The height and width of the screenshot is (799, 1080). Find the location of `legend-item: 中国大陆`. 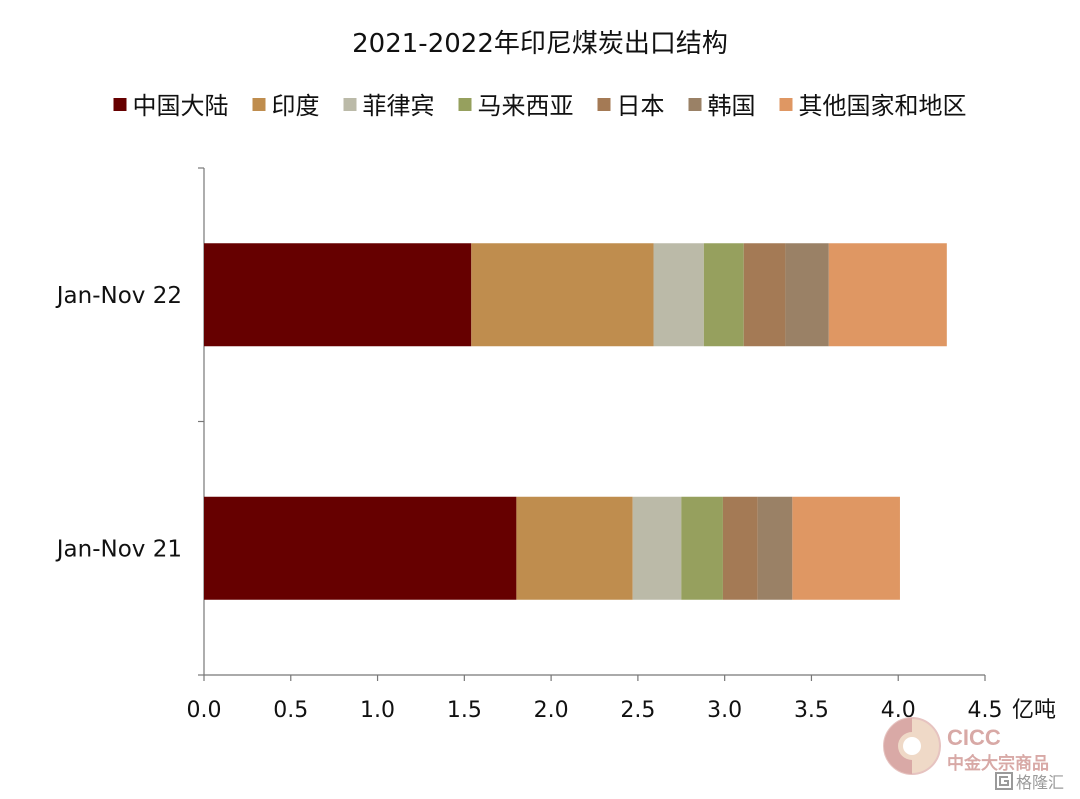

legend-item: 中国大陆 is located at coordinates (171, 106).